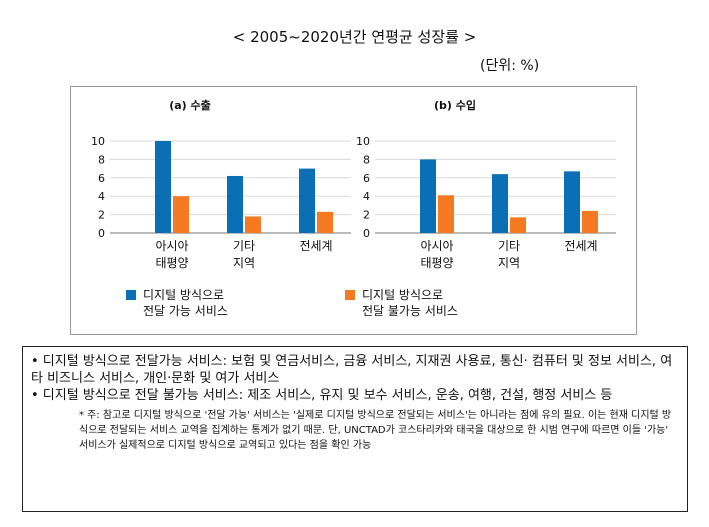 This screenshot has width=709, height=527. Describe the element at coordinates (101, 215) in the screenshot. I see `y-tick-label-export-2: 2` at that location.